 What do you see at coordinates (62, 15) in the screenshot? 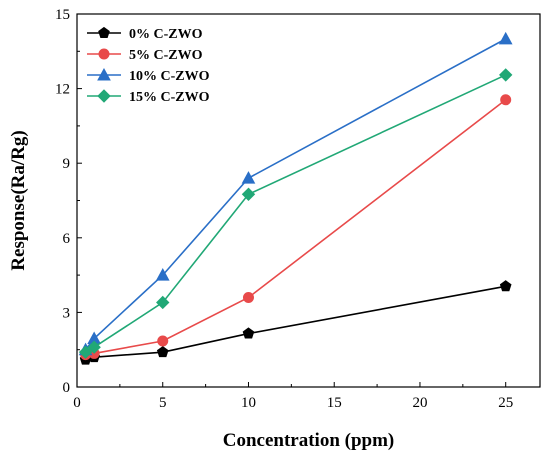
I see `y-tick-label: 15` at bounding box center [62, 15].